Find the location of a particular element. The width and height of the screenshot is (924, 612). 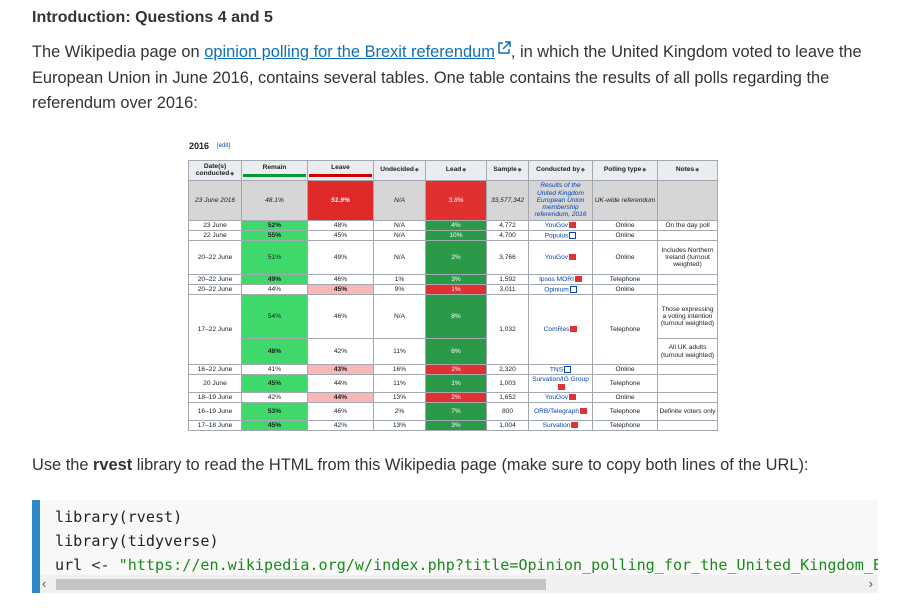

cell-leave: 51.9% is located at coordinates (340, 200).